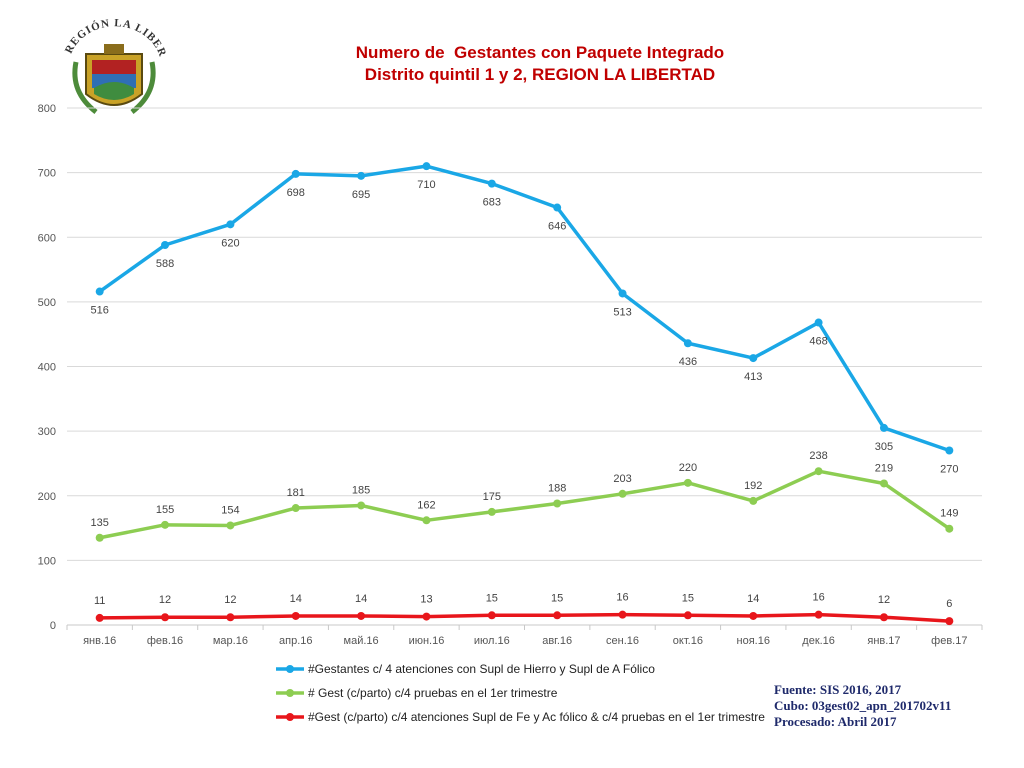 The height and width of the screenshot is (768, 1024). I want to click on series-1-data-label: 413, so click(753, 377).